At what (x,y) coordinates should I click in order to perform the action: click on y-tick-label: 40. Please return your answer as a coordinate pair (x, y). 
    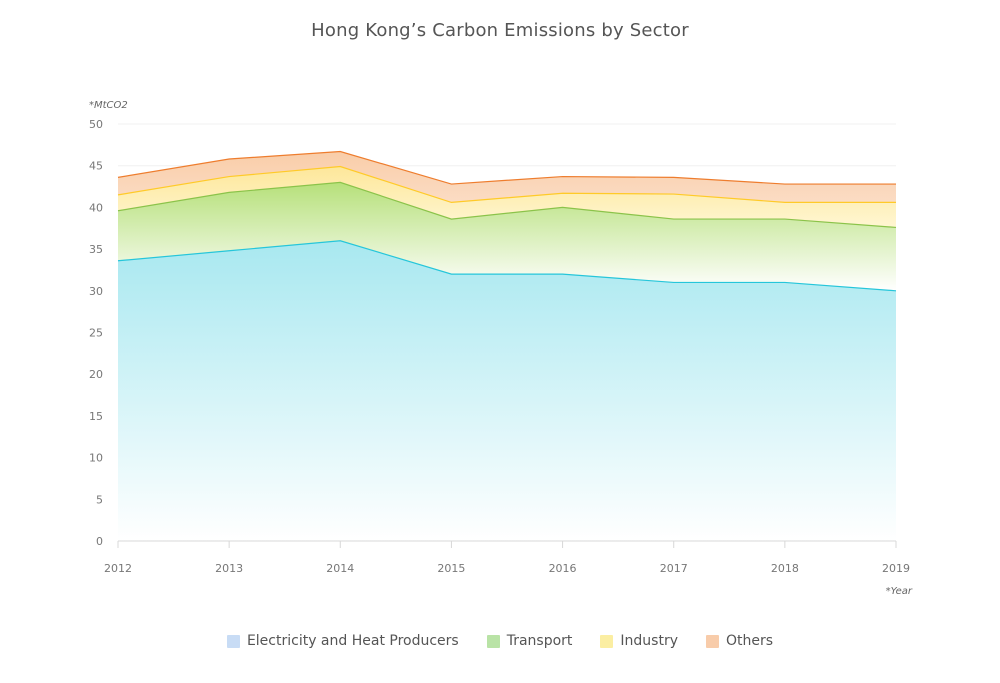
    Looking at the image, I should click on (96, 207).